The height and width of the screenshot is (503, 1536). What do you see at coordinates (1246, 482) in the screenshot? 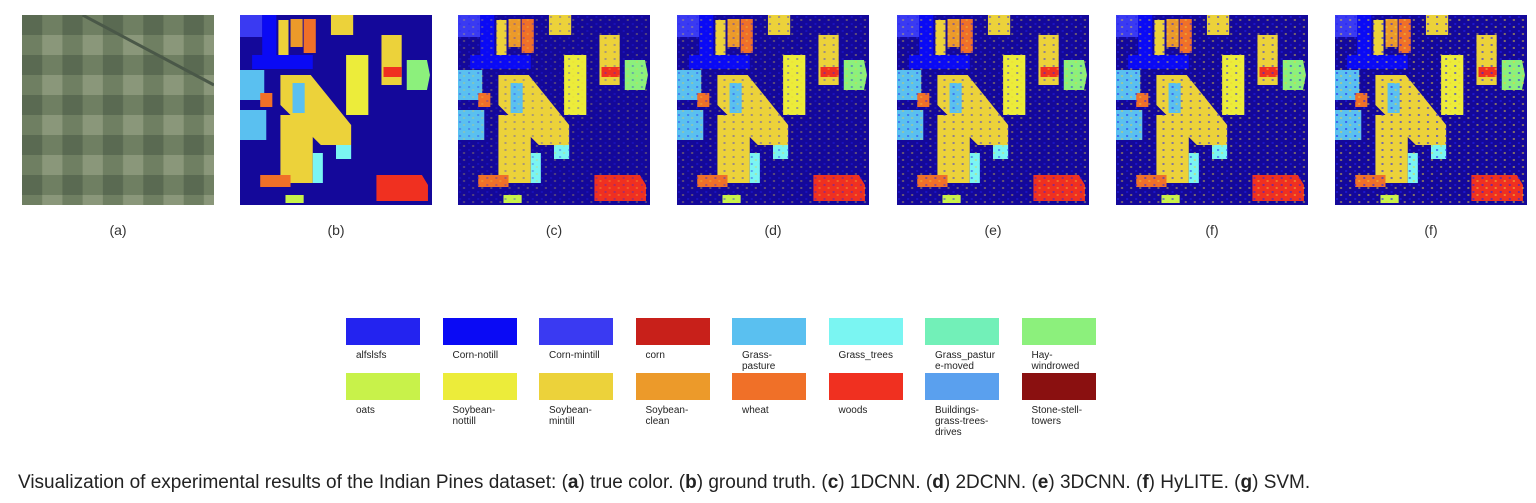
I see `caption-letter: g` at bounding box center [1246, 482].